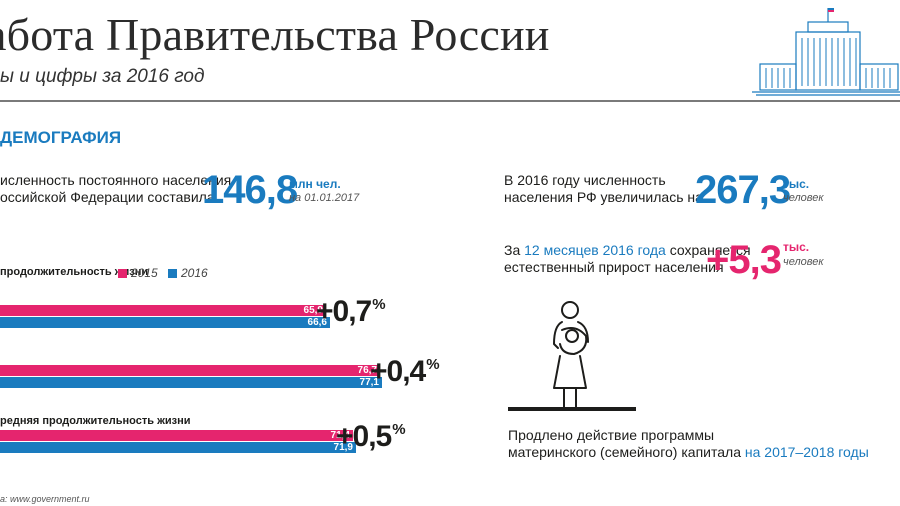  What do you see at coordinates (95, 421) in the screenshot?
I see `chart-group-label-3: редняя продолжительность жизни` at bounding box center [95, 421].